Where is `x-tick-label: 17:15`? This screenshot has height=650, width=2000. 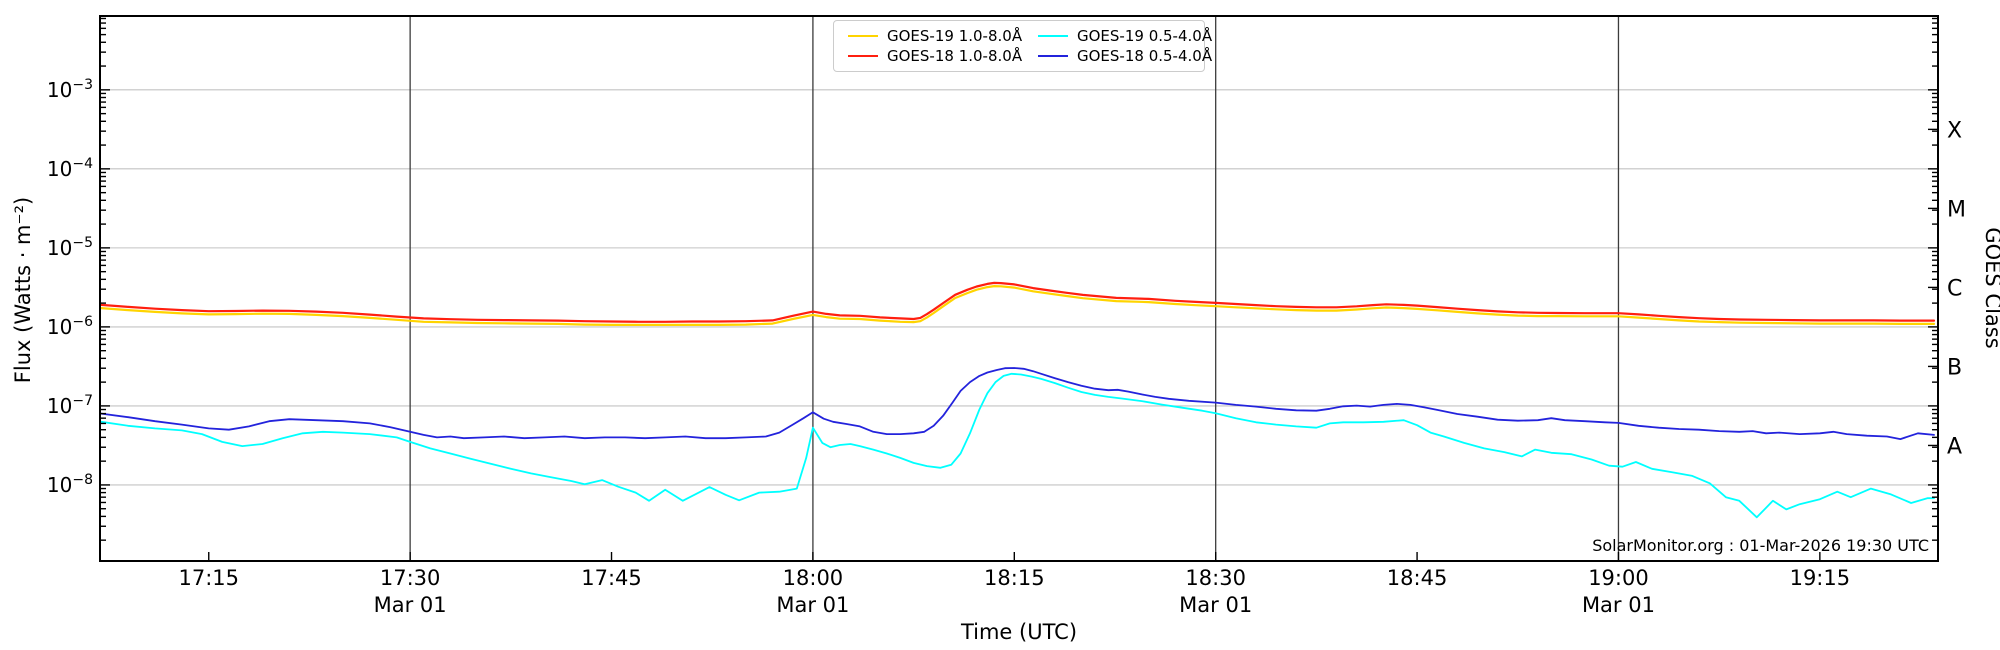 x-tick-label: 17:15 is located at coordinates (208, 578).